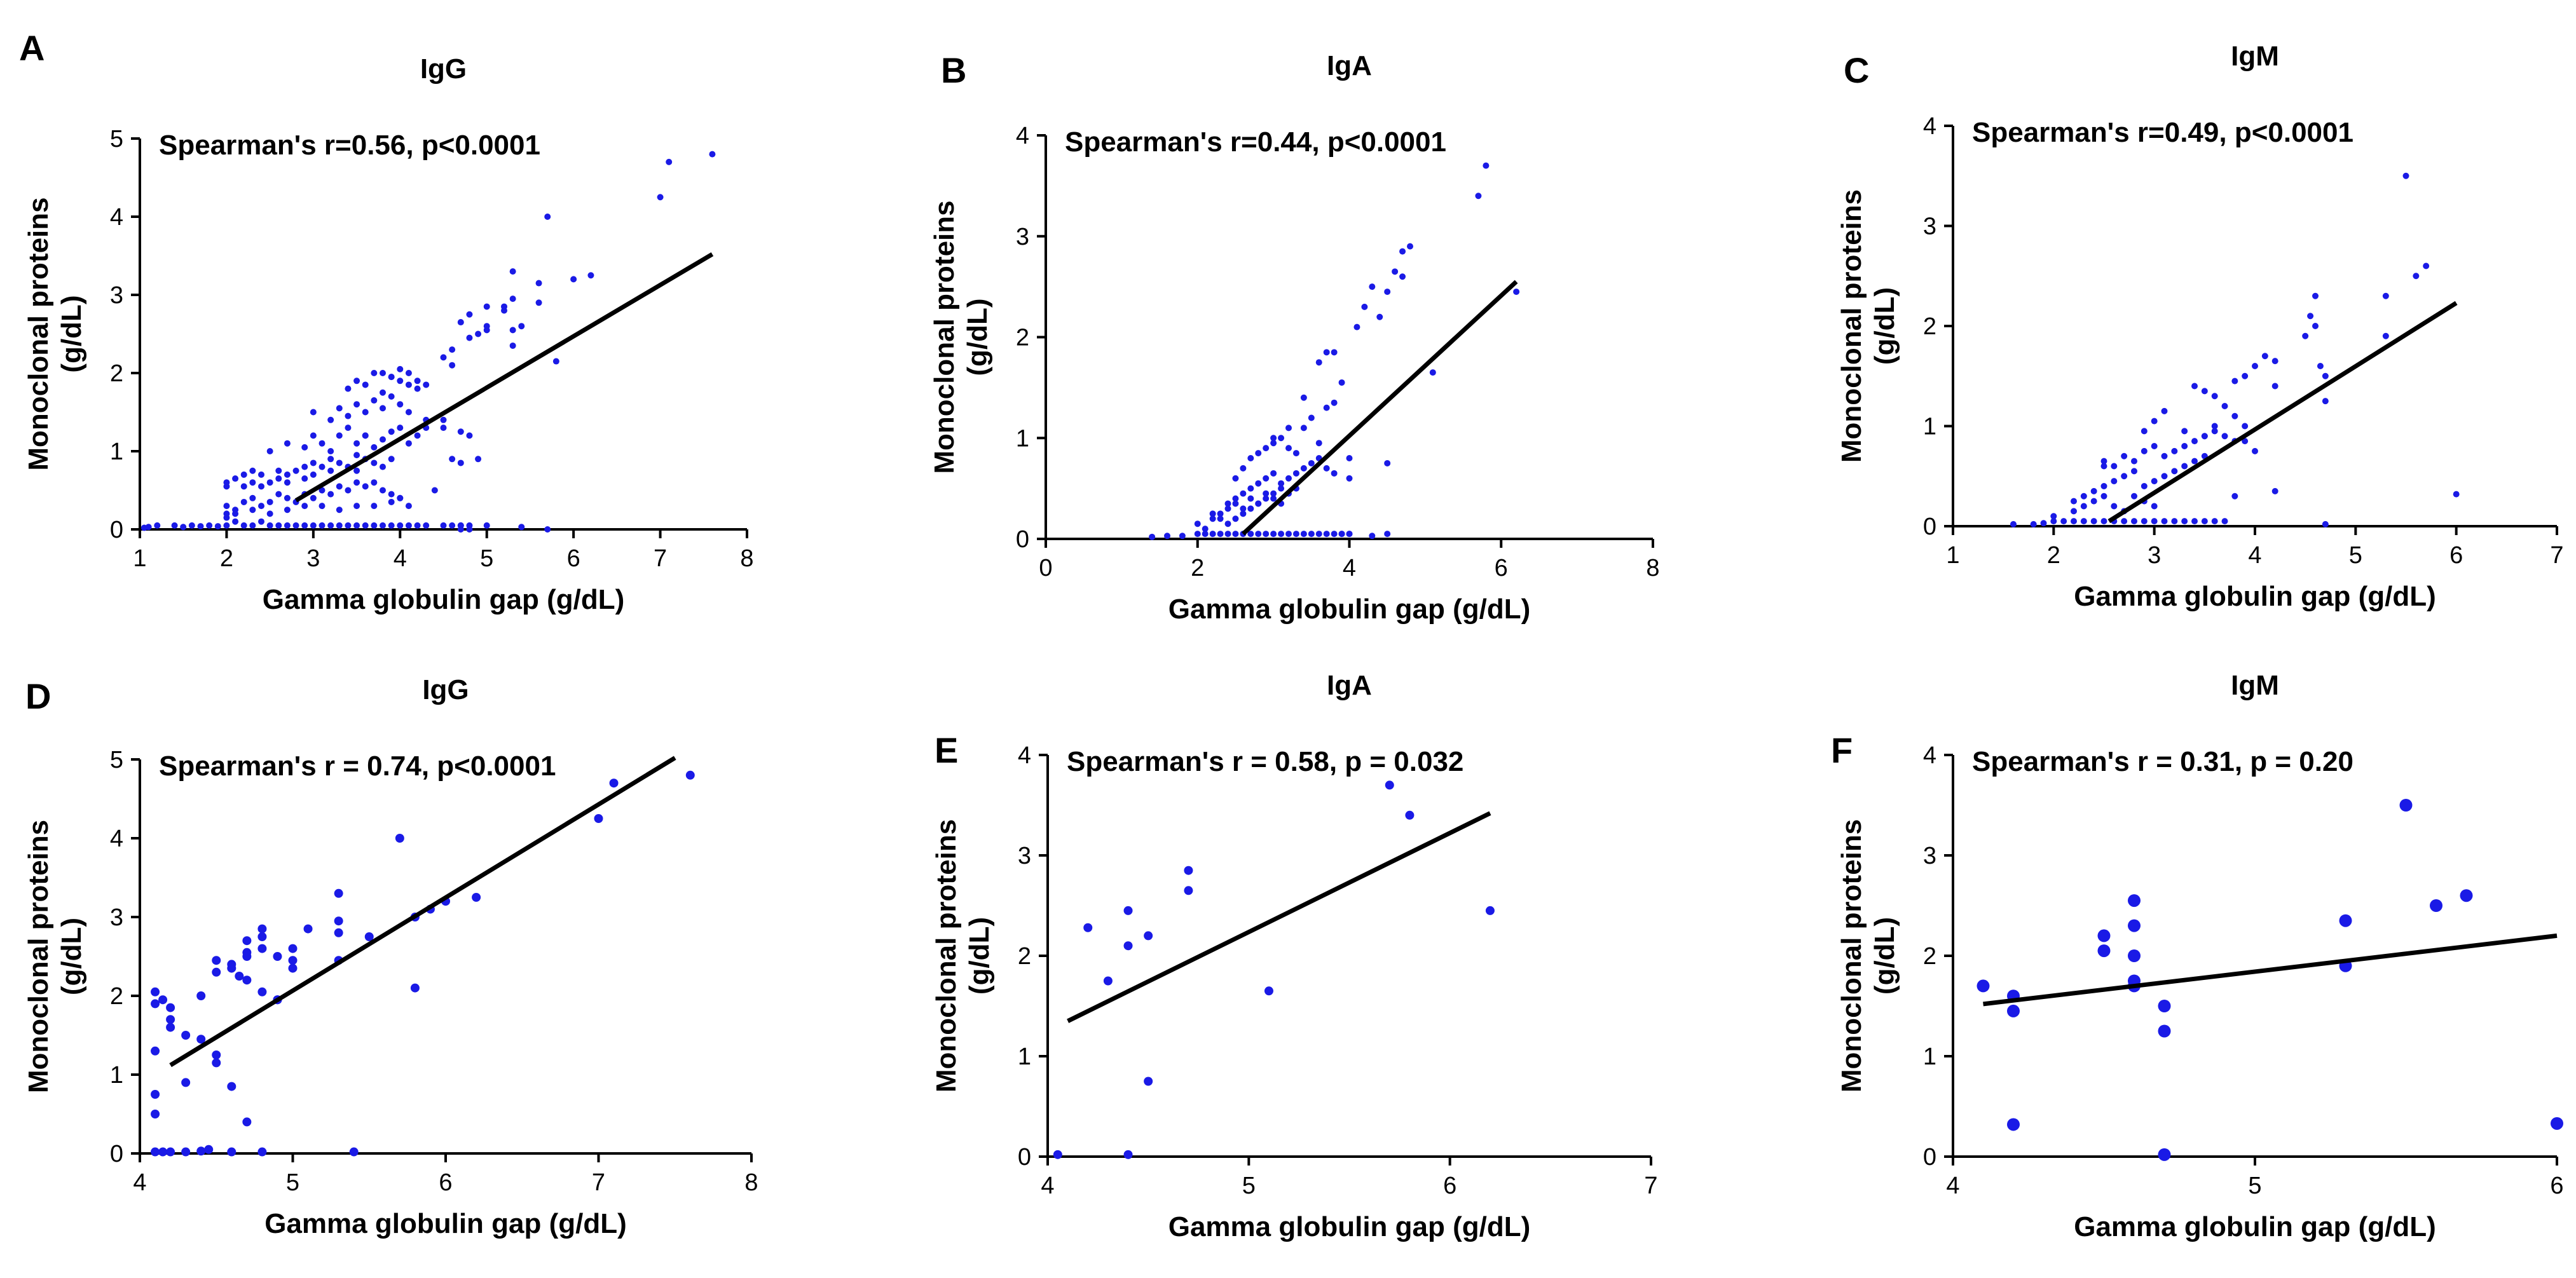 This screenshot has width=2576, height=1278. Describe the element at coordinates (400, 558) in the screenshot. I see `x-tick-label: 4` at that location.